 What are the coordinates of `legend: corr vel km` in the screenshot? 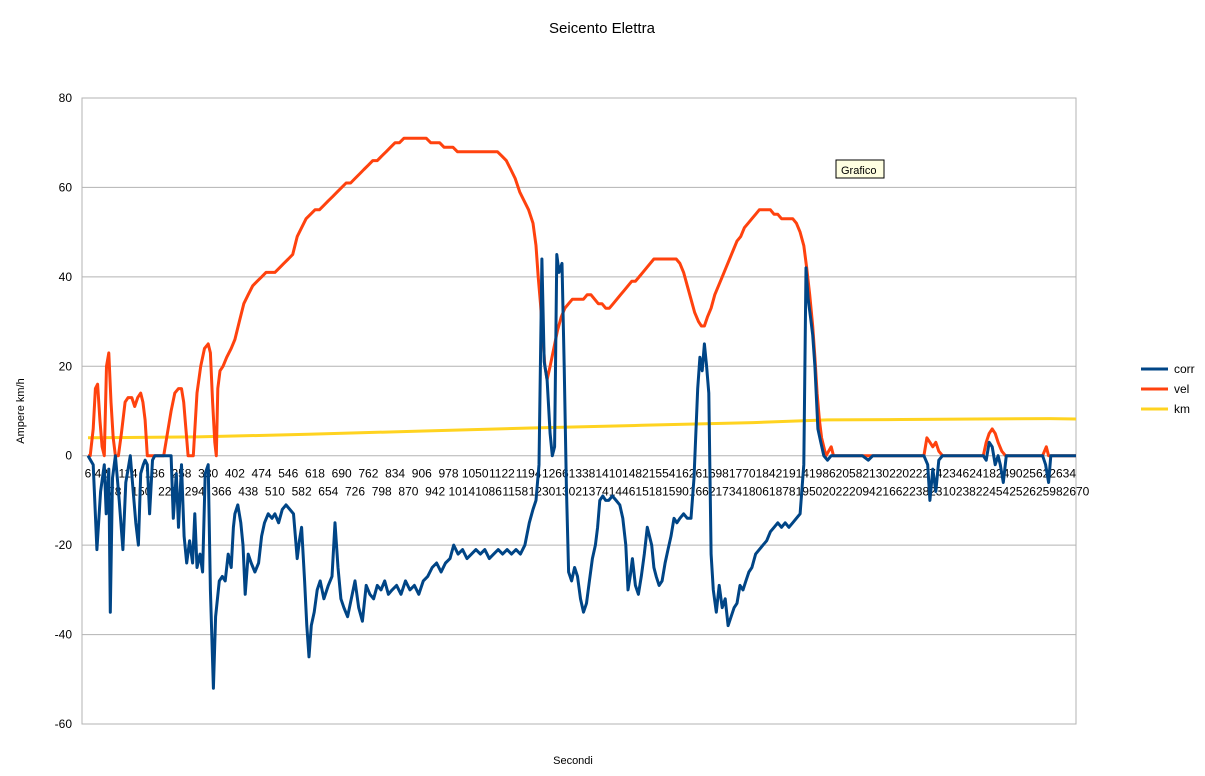 It's located at (1168, 389).